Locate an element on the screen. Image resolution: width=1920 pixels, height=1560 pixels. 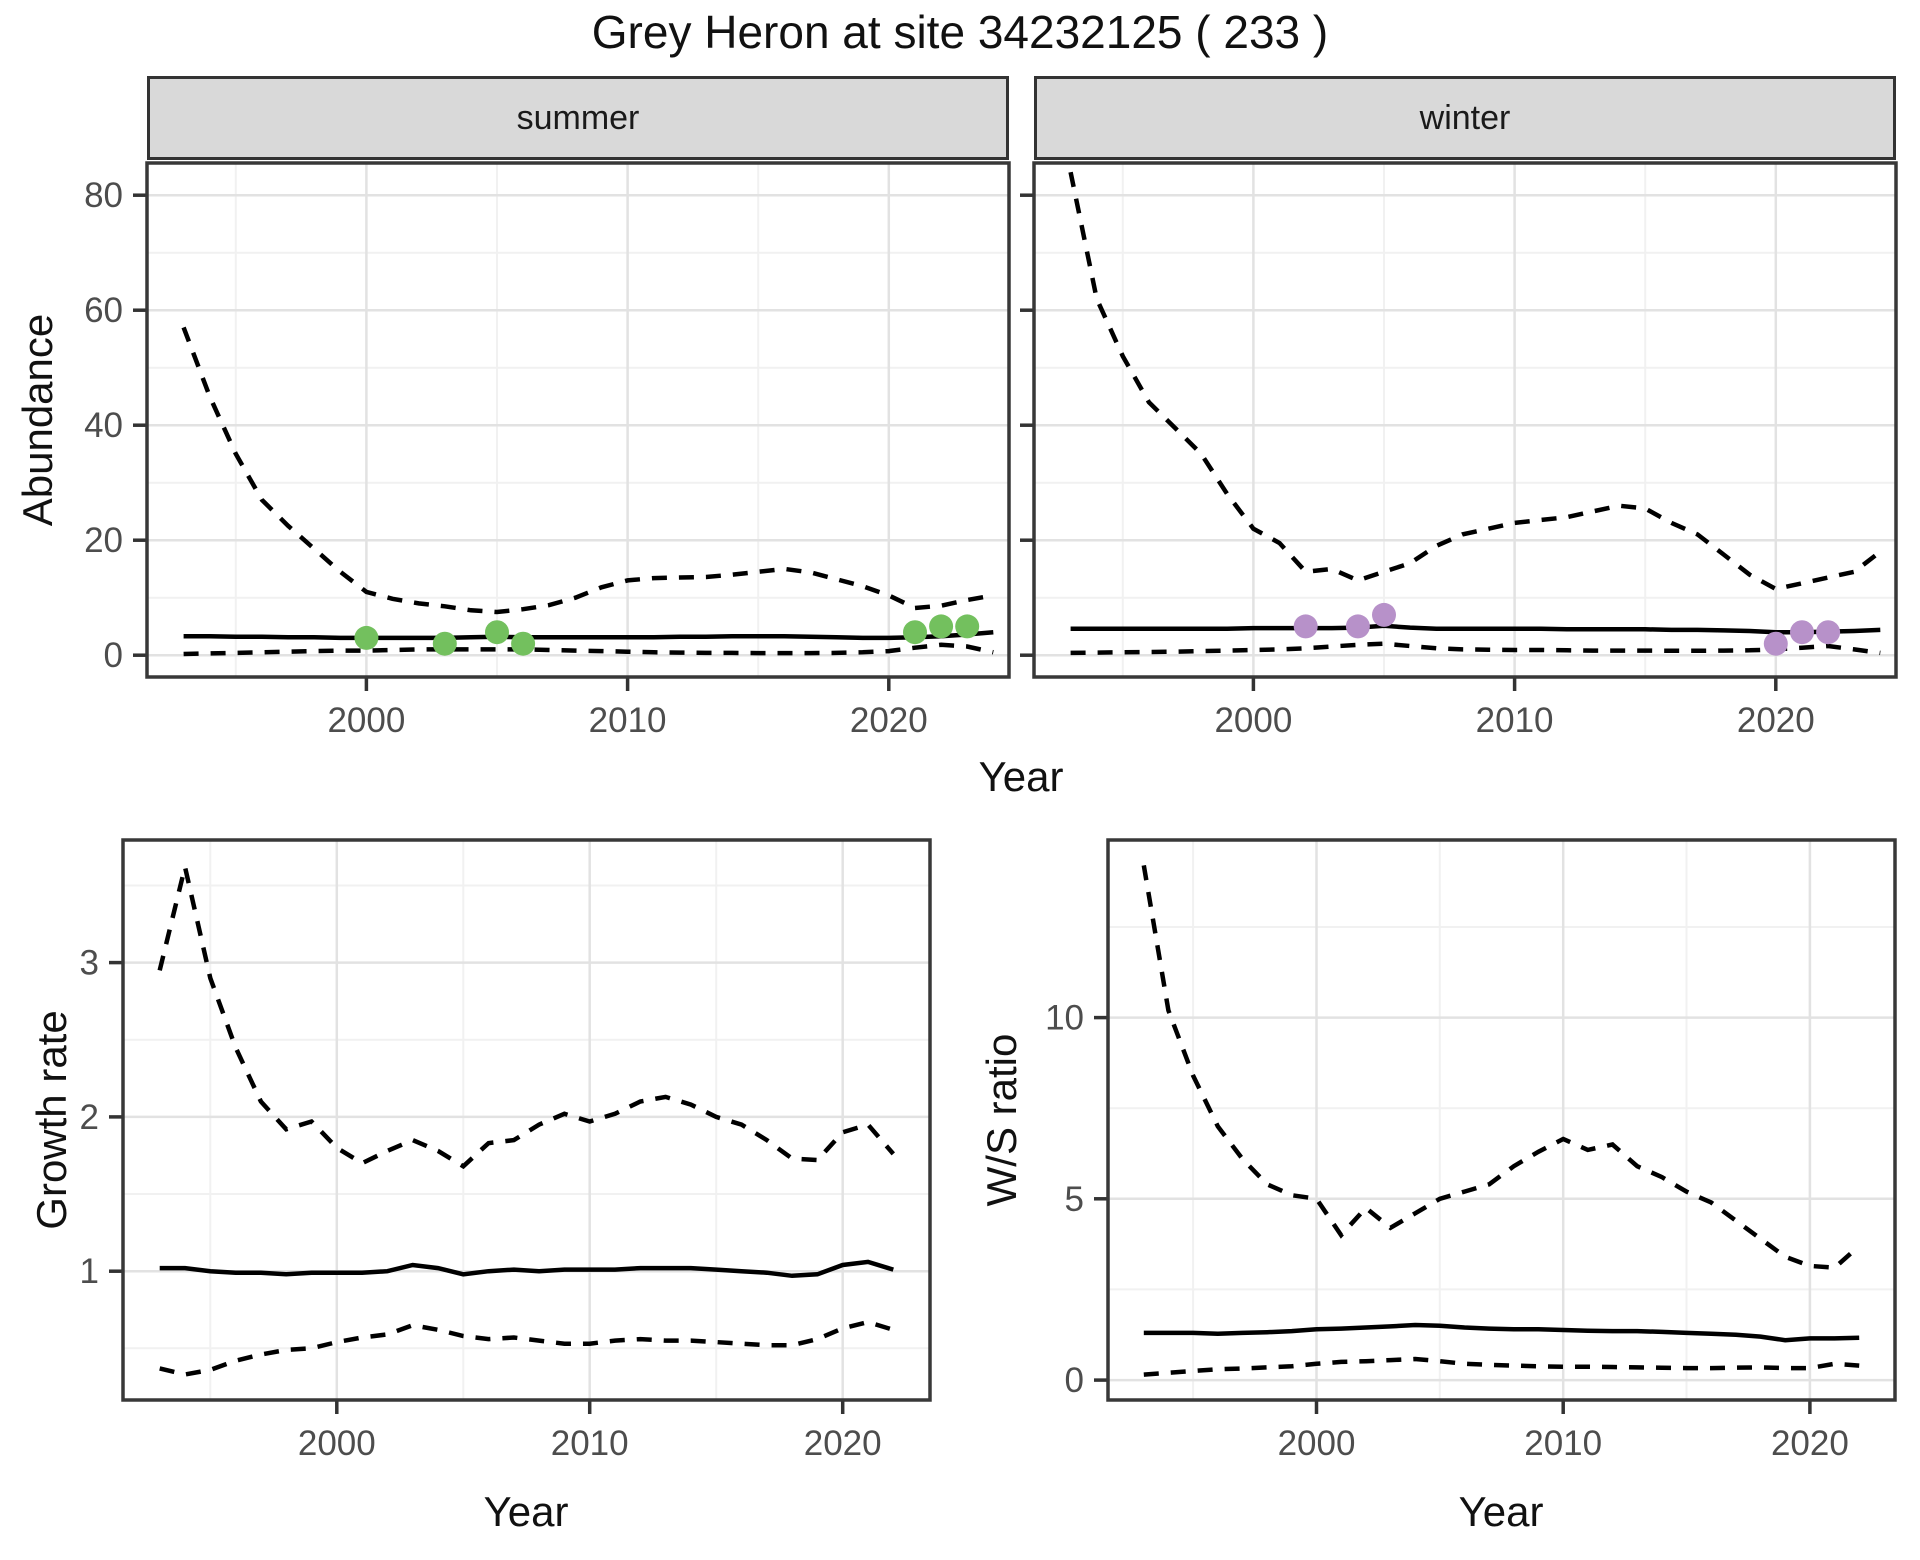
ws-year-axis-title: Year is located at coordinates (1501, 1511).